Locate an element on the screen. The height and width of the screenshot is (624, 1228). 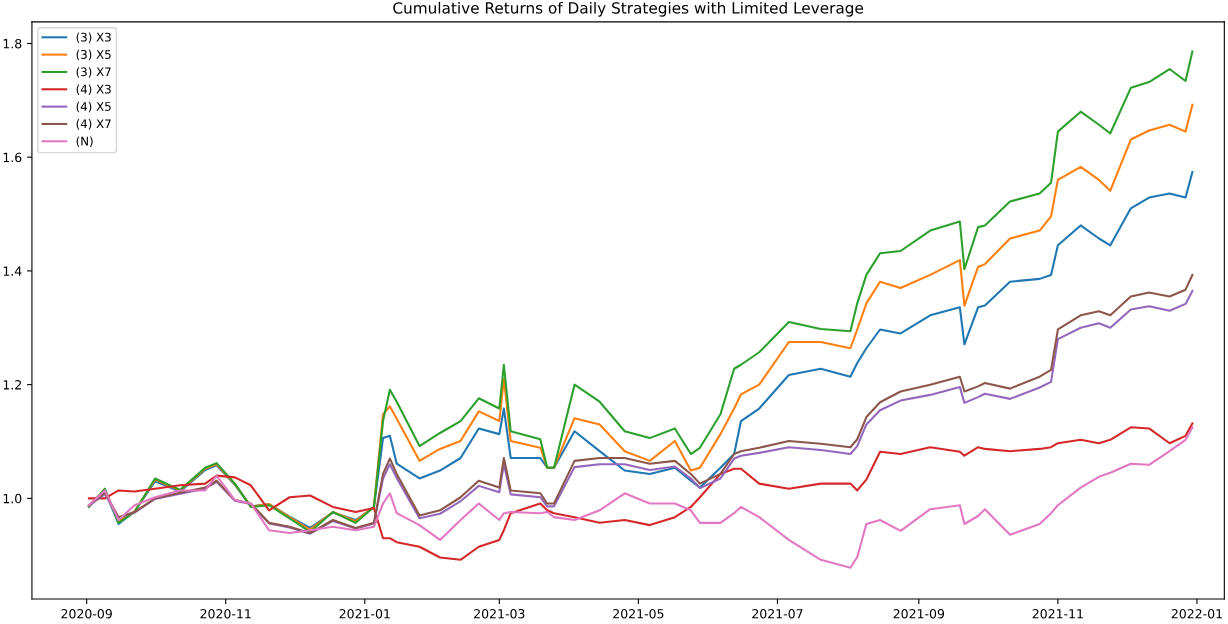
x-tick-label: 2021-09 is located at coordinates (919, 613).